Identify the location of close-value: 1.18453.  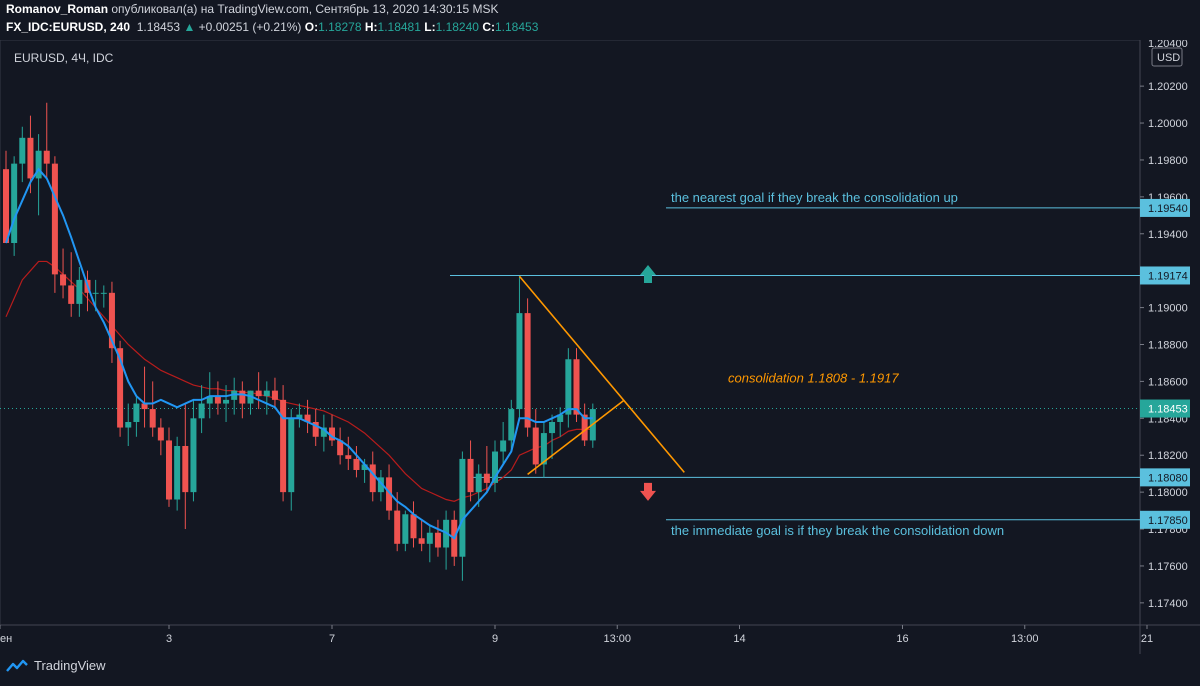
(516, 27).